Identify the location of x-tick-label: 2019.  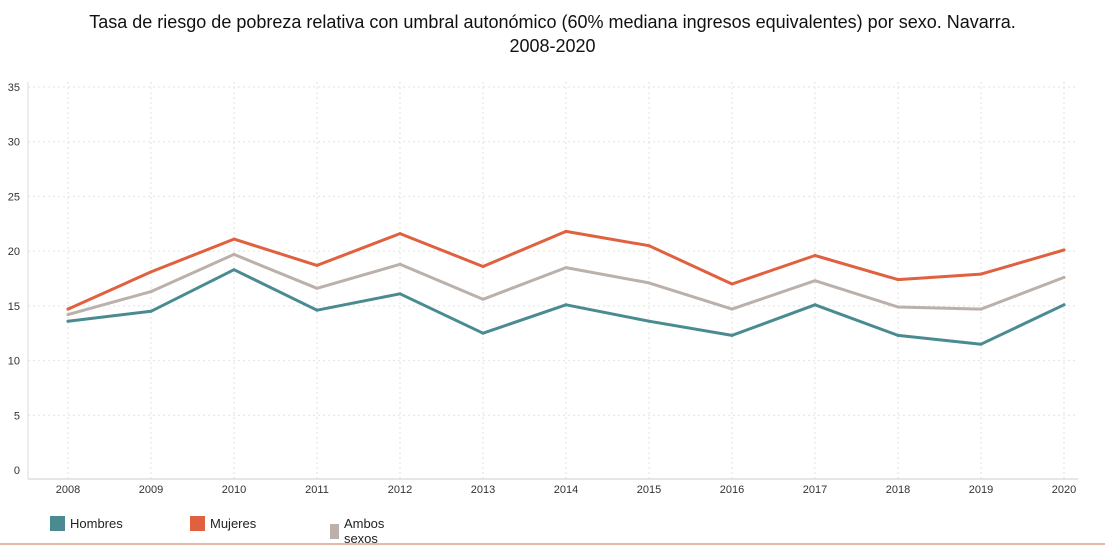
(981, 490).